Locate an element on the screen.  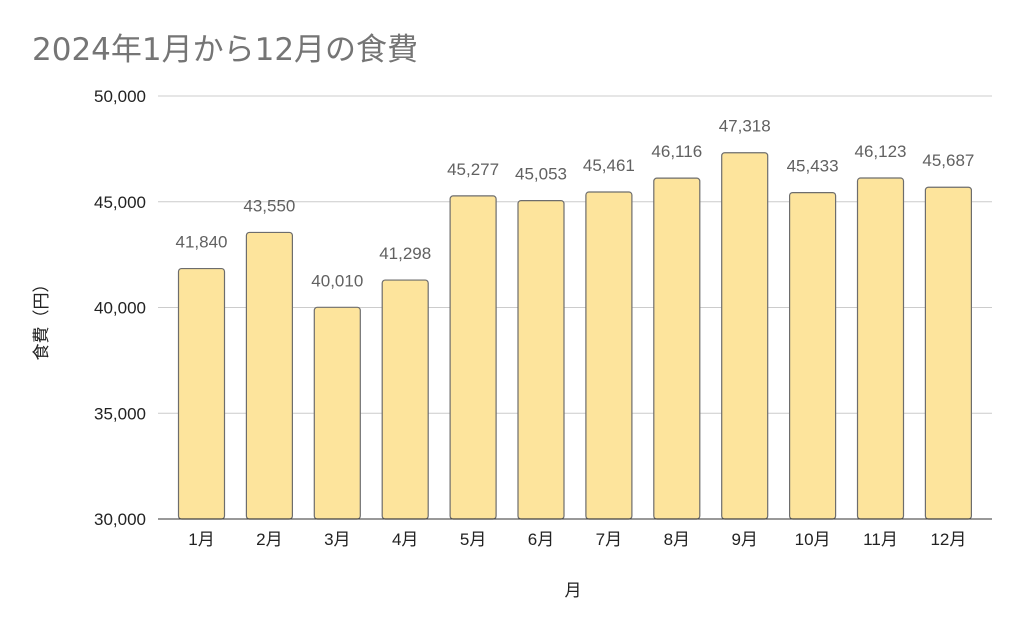
x-axis-tick-labels: 1月 2月 3月 4月 5月 6月 7月 8月 9月 10月 11月 12月 is located at coordinates (577, 539).